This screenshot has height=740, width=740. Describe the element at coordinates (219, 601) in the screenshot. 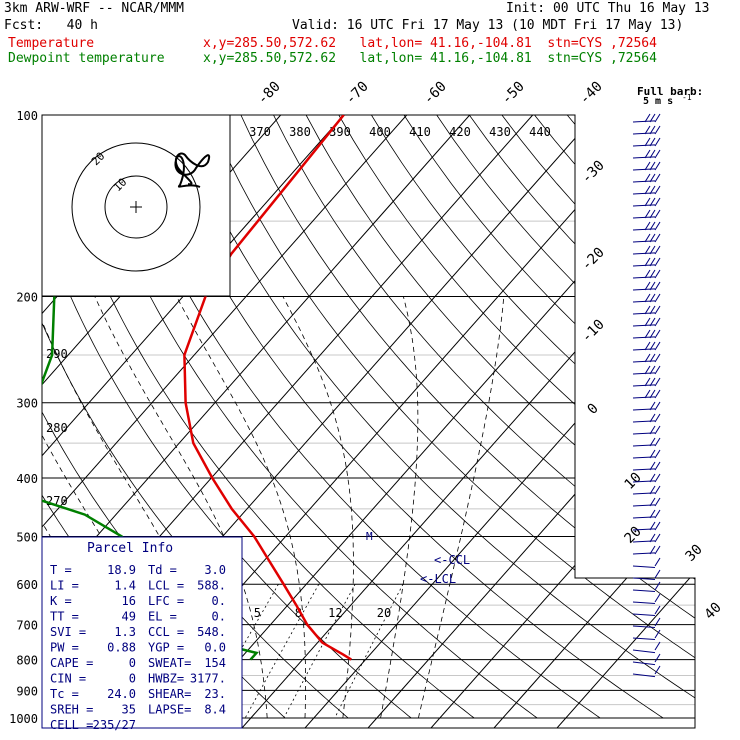

I see `parcel-value: 0.` at that location.